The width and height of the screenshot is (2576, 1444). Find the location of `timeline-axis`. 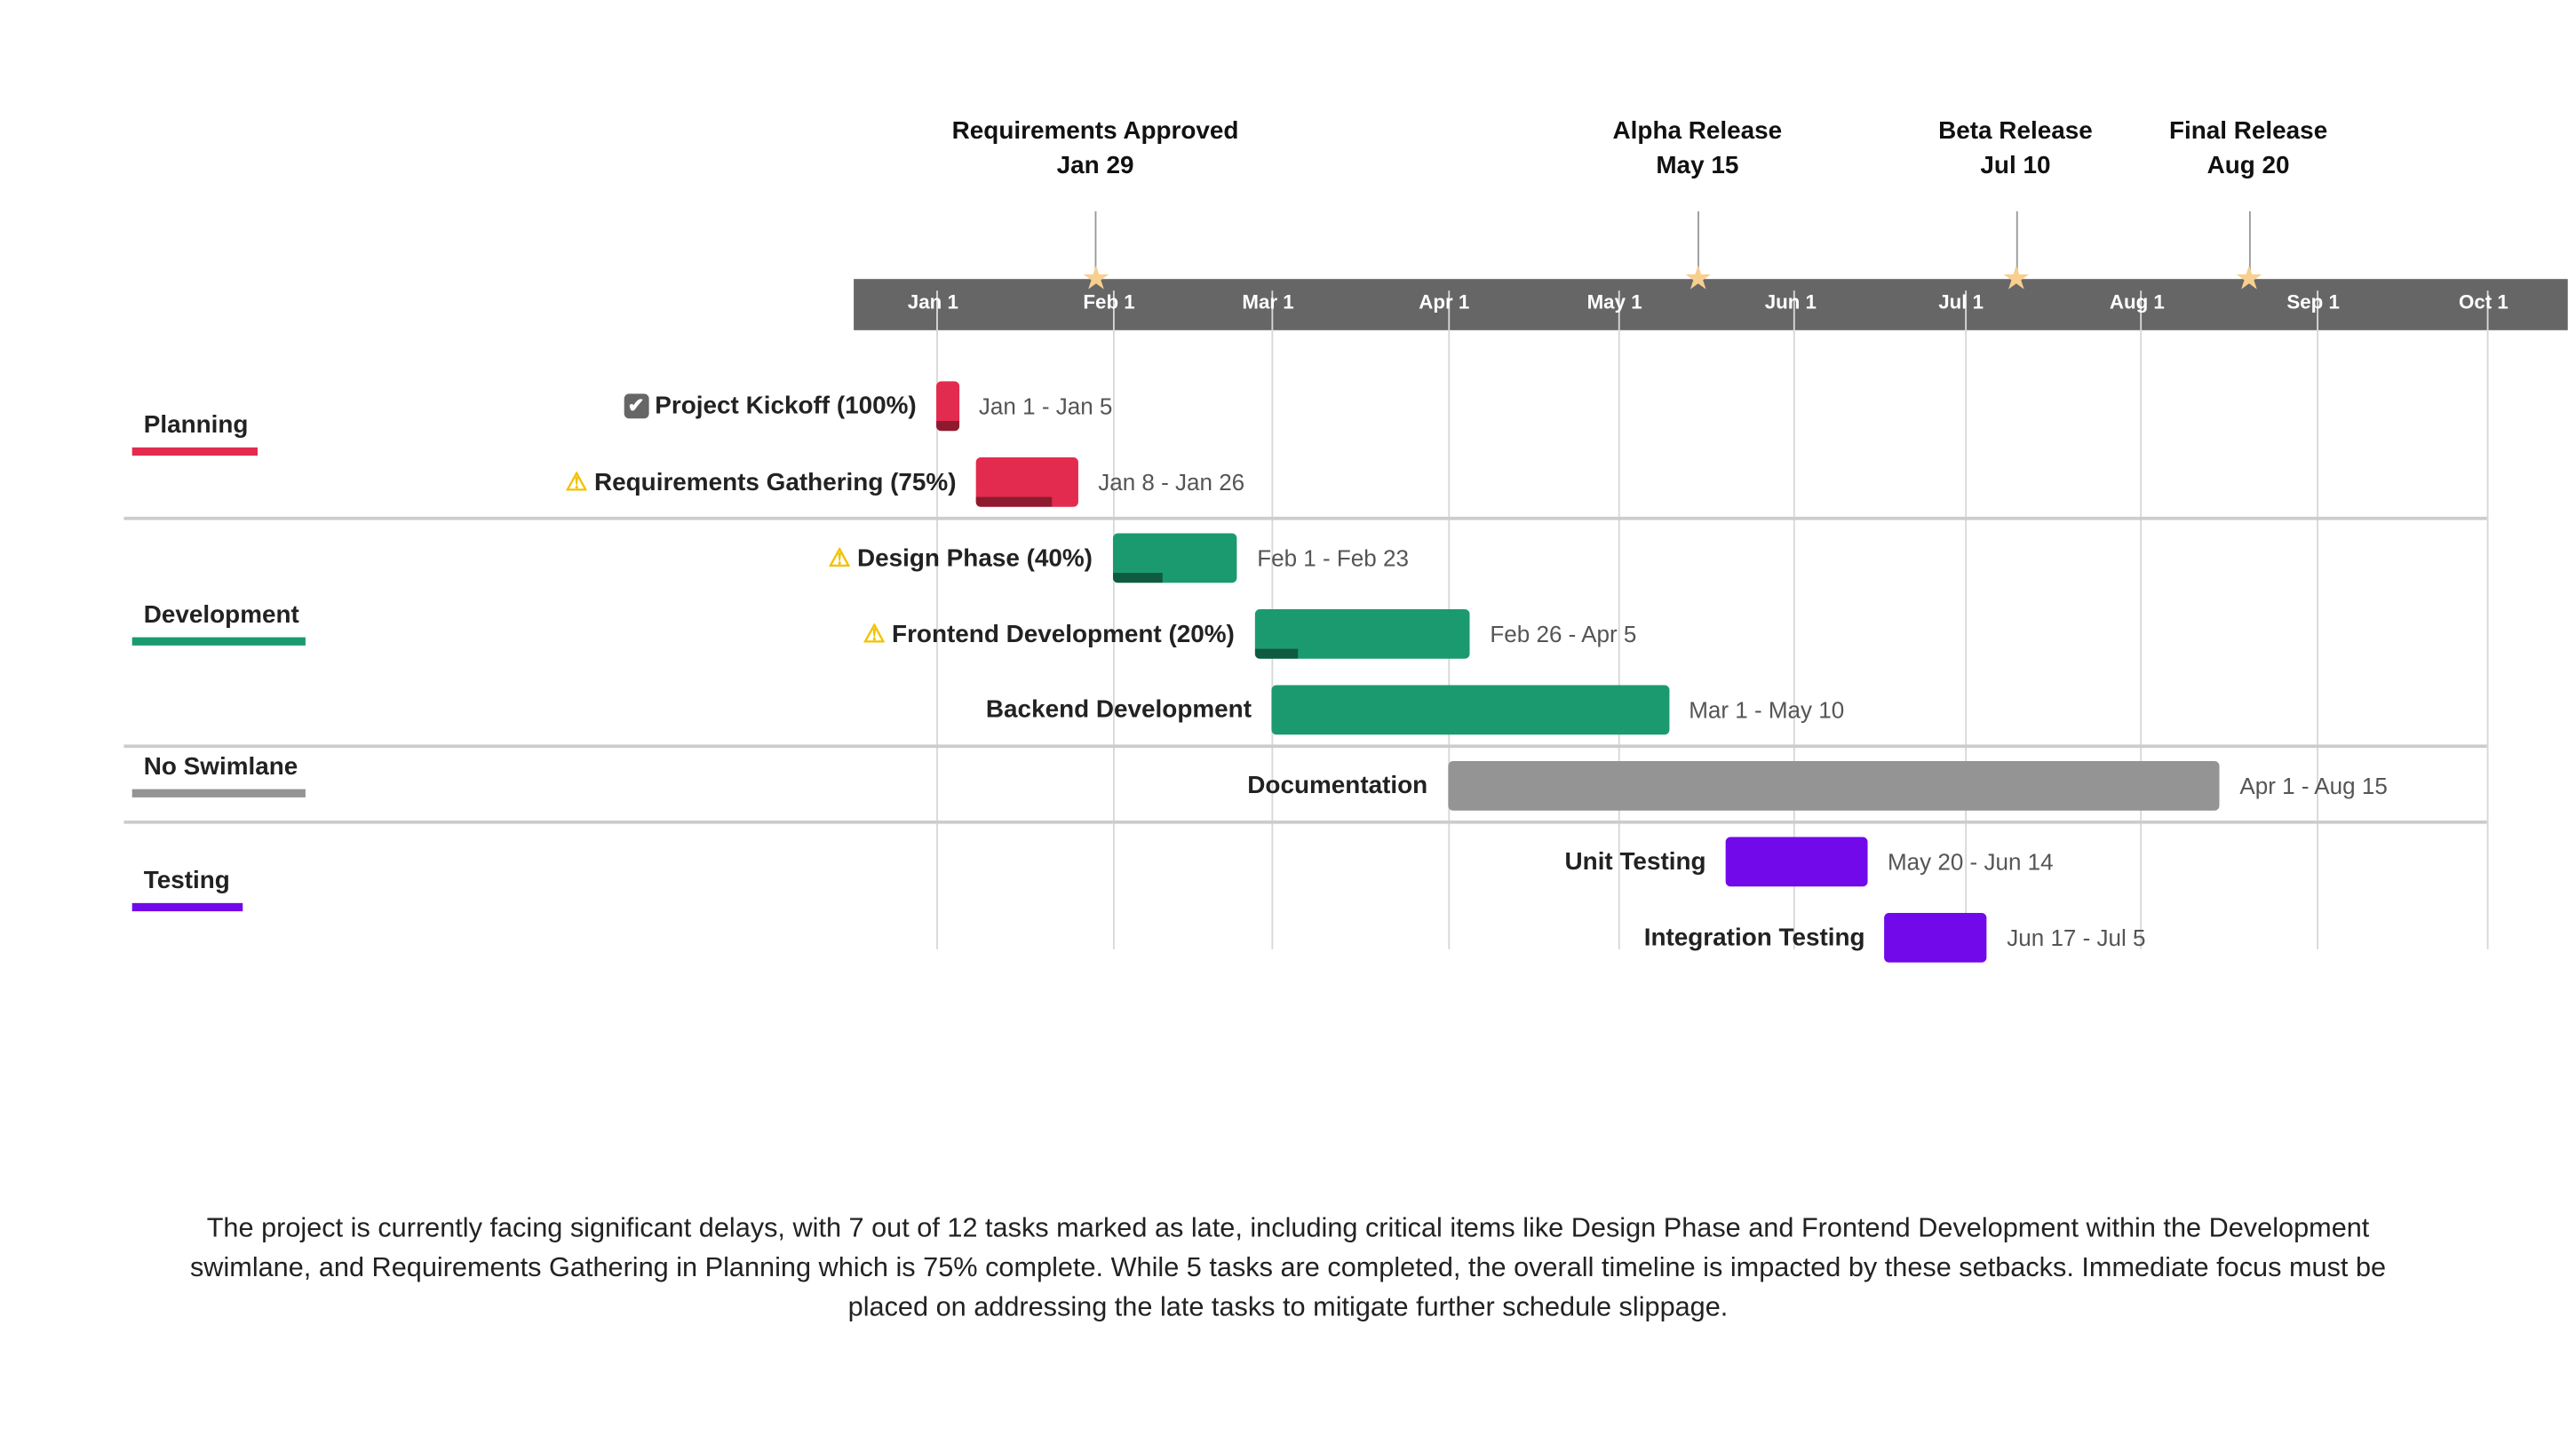

timeline-axis is located at coordinates (1711, 304).